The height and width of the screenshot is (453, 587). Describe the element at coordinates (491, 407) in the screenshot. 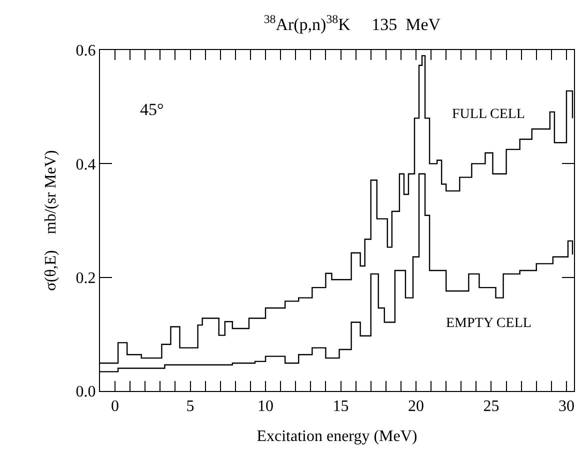

I see `x-tick-label: 25` at that location.